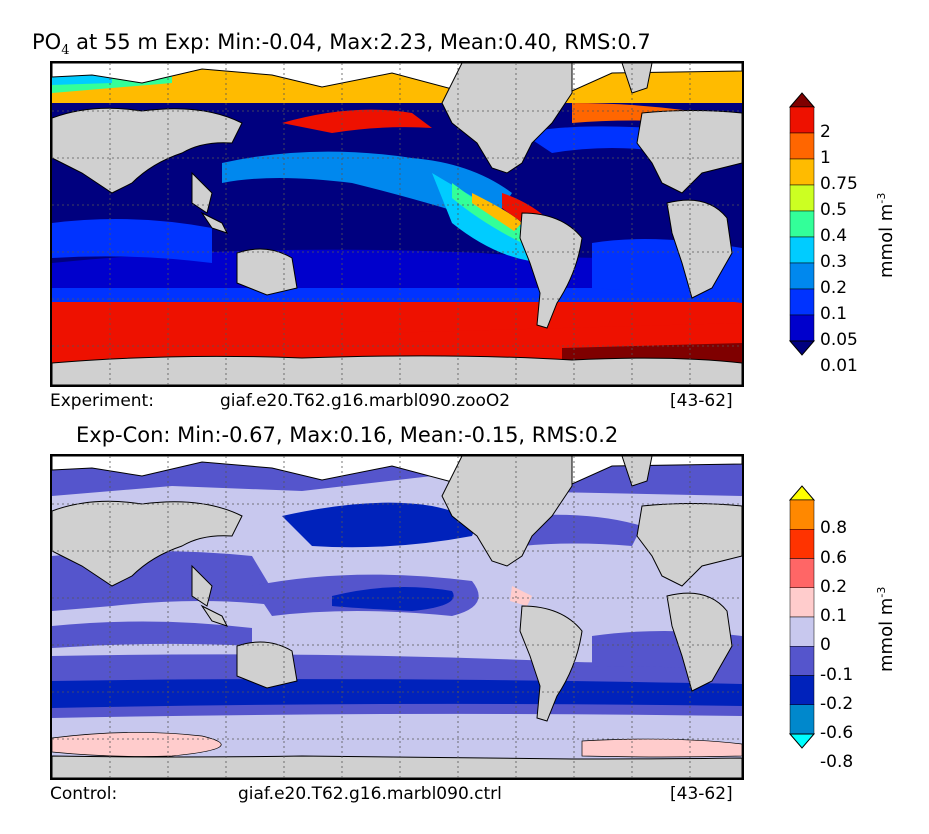 The image size is (929, 834). What do you see at coordinates (834, 528) in the screenshot?
I see `difference-colorbar-tick-label: 0.8` at bounding box center [834, 528].